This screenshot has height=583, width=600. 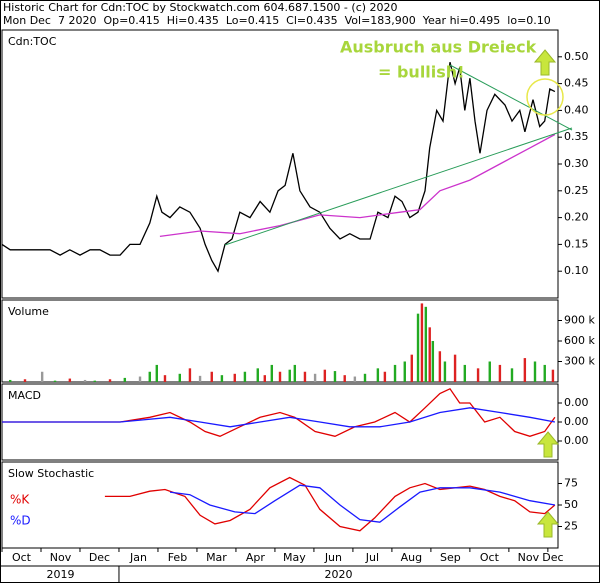 I want to click on y-tick-label: 0.50, so click(x=576, y=56).